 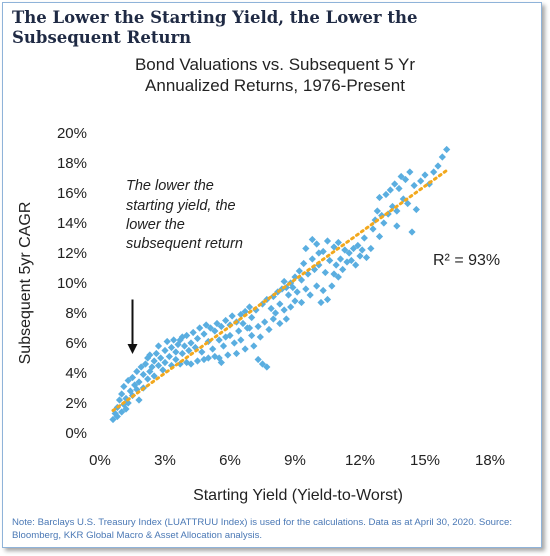 I want to click on y-tick-label: 0%, so click(x=76, y=433).